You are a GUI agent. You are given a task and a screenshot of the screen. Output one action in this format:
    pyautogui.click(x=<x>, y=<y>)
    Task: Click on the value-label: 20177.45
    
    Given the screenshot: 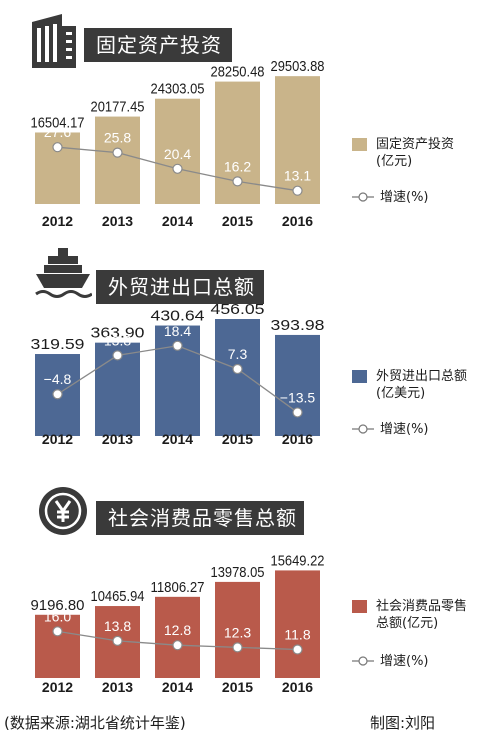 What is the action you would take?
    pyautogui.click(x=118, y=107)
    